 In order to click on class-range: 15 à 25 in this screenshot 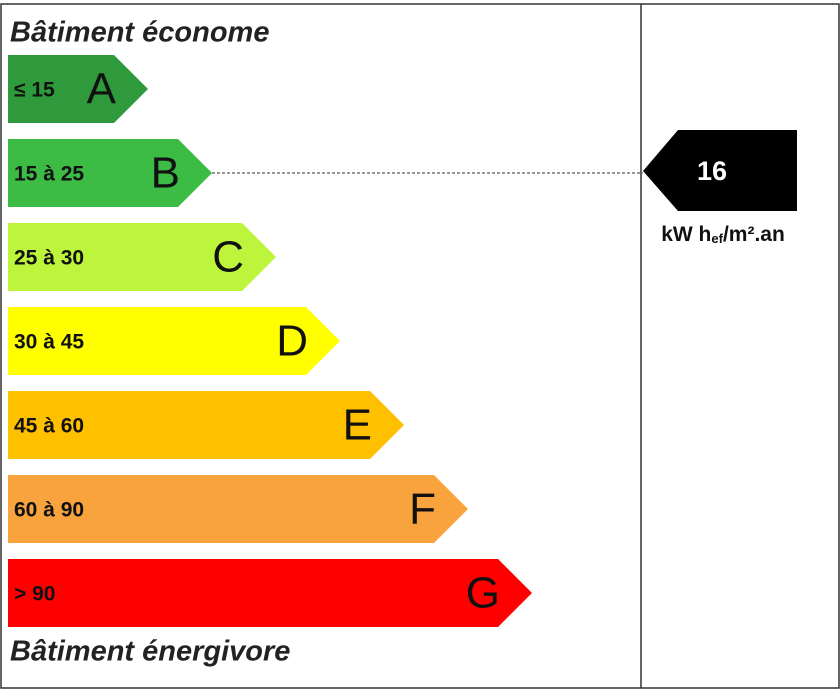, I will do `click(49, 174)`.